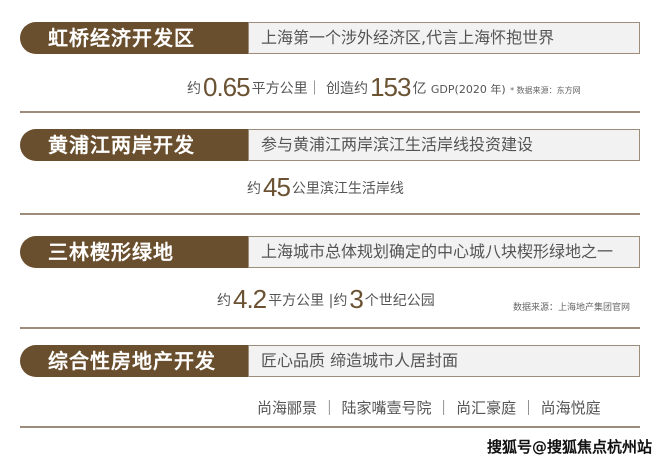 The width and height of the screenshot is (671, 461). Describe the element at coordinates (250, 299) in the screenshot. I see `stat-number: 4.2` at that location.